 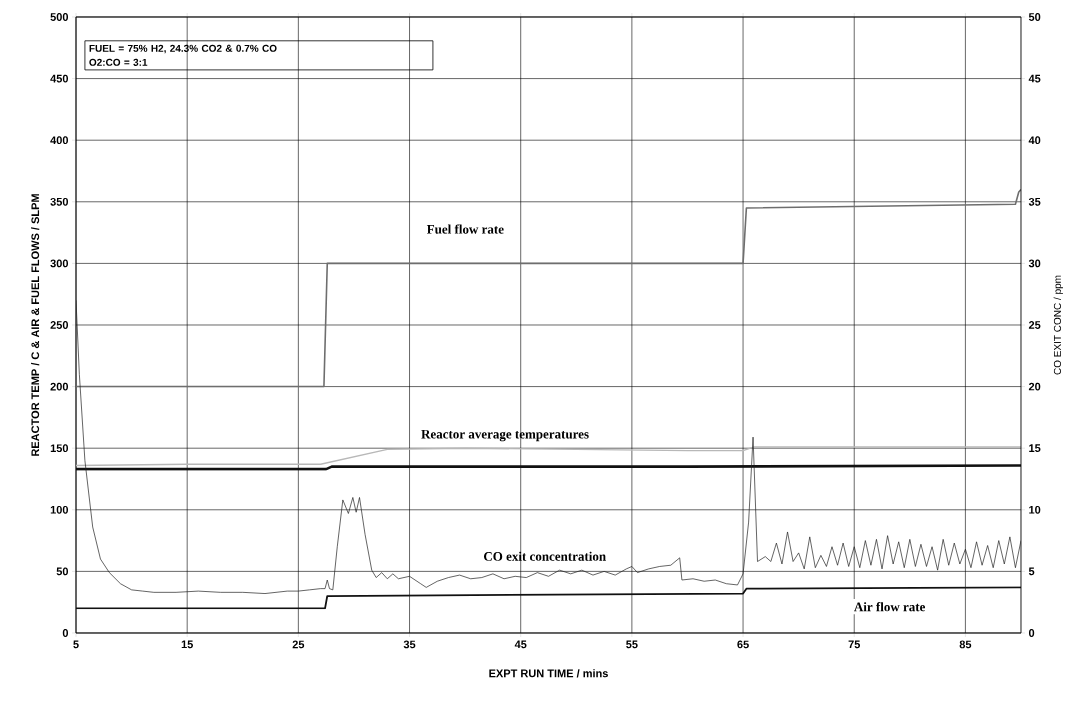 I want to click on y-tick-label: 500, so click(x=59, y=17).